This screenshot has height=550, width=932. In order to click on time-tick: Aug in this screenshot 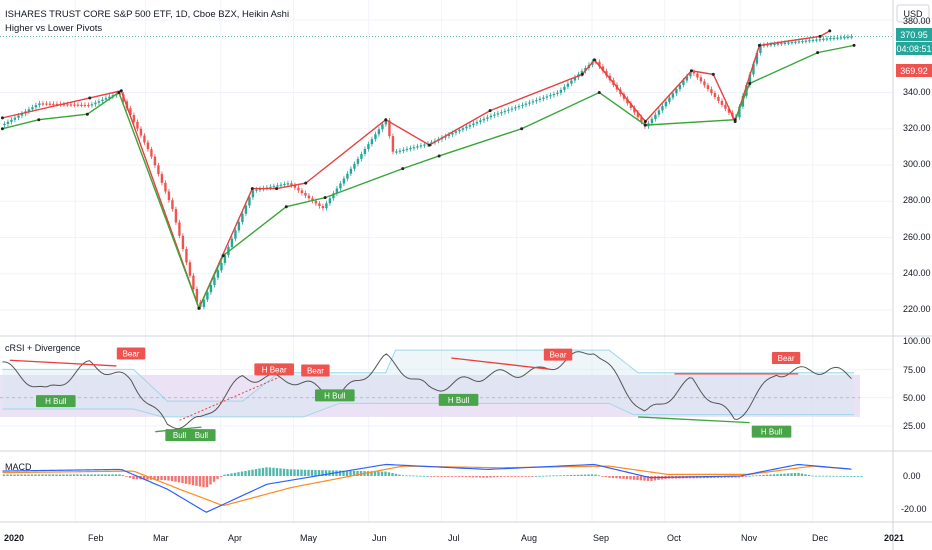, I will do `click(529, 538)`.